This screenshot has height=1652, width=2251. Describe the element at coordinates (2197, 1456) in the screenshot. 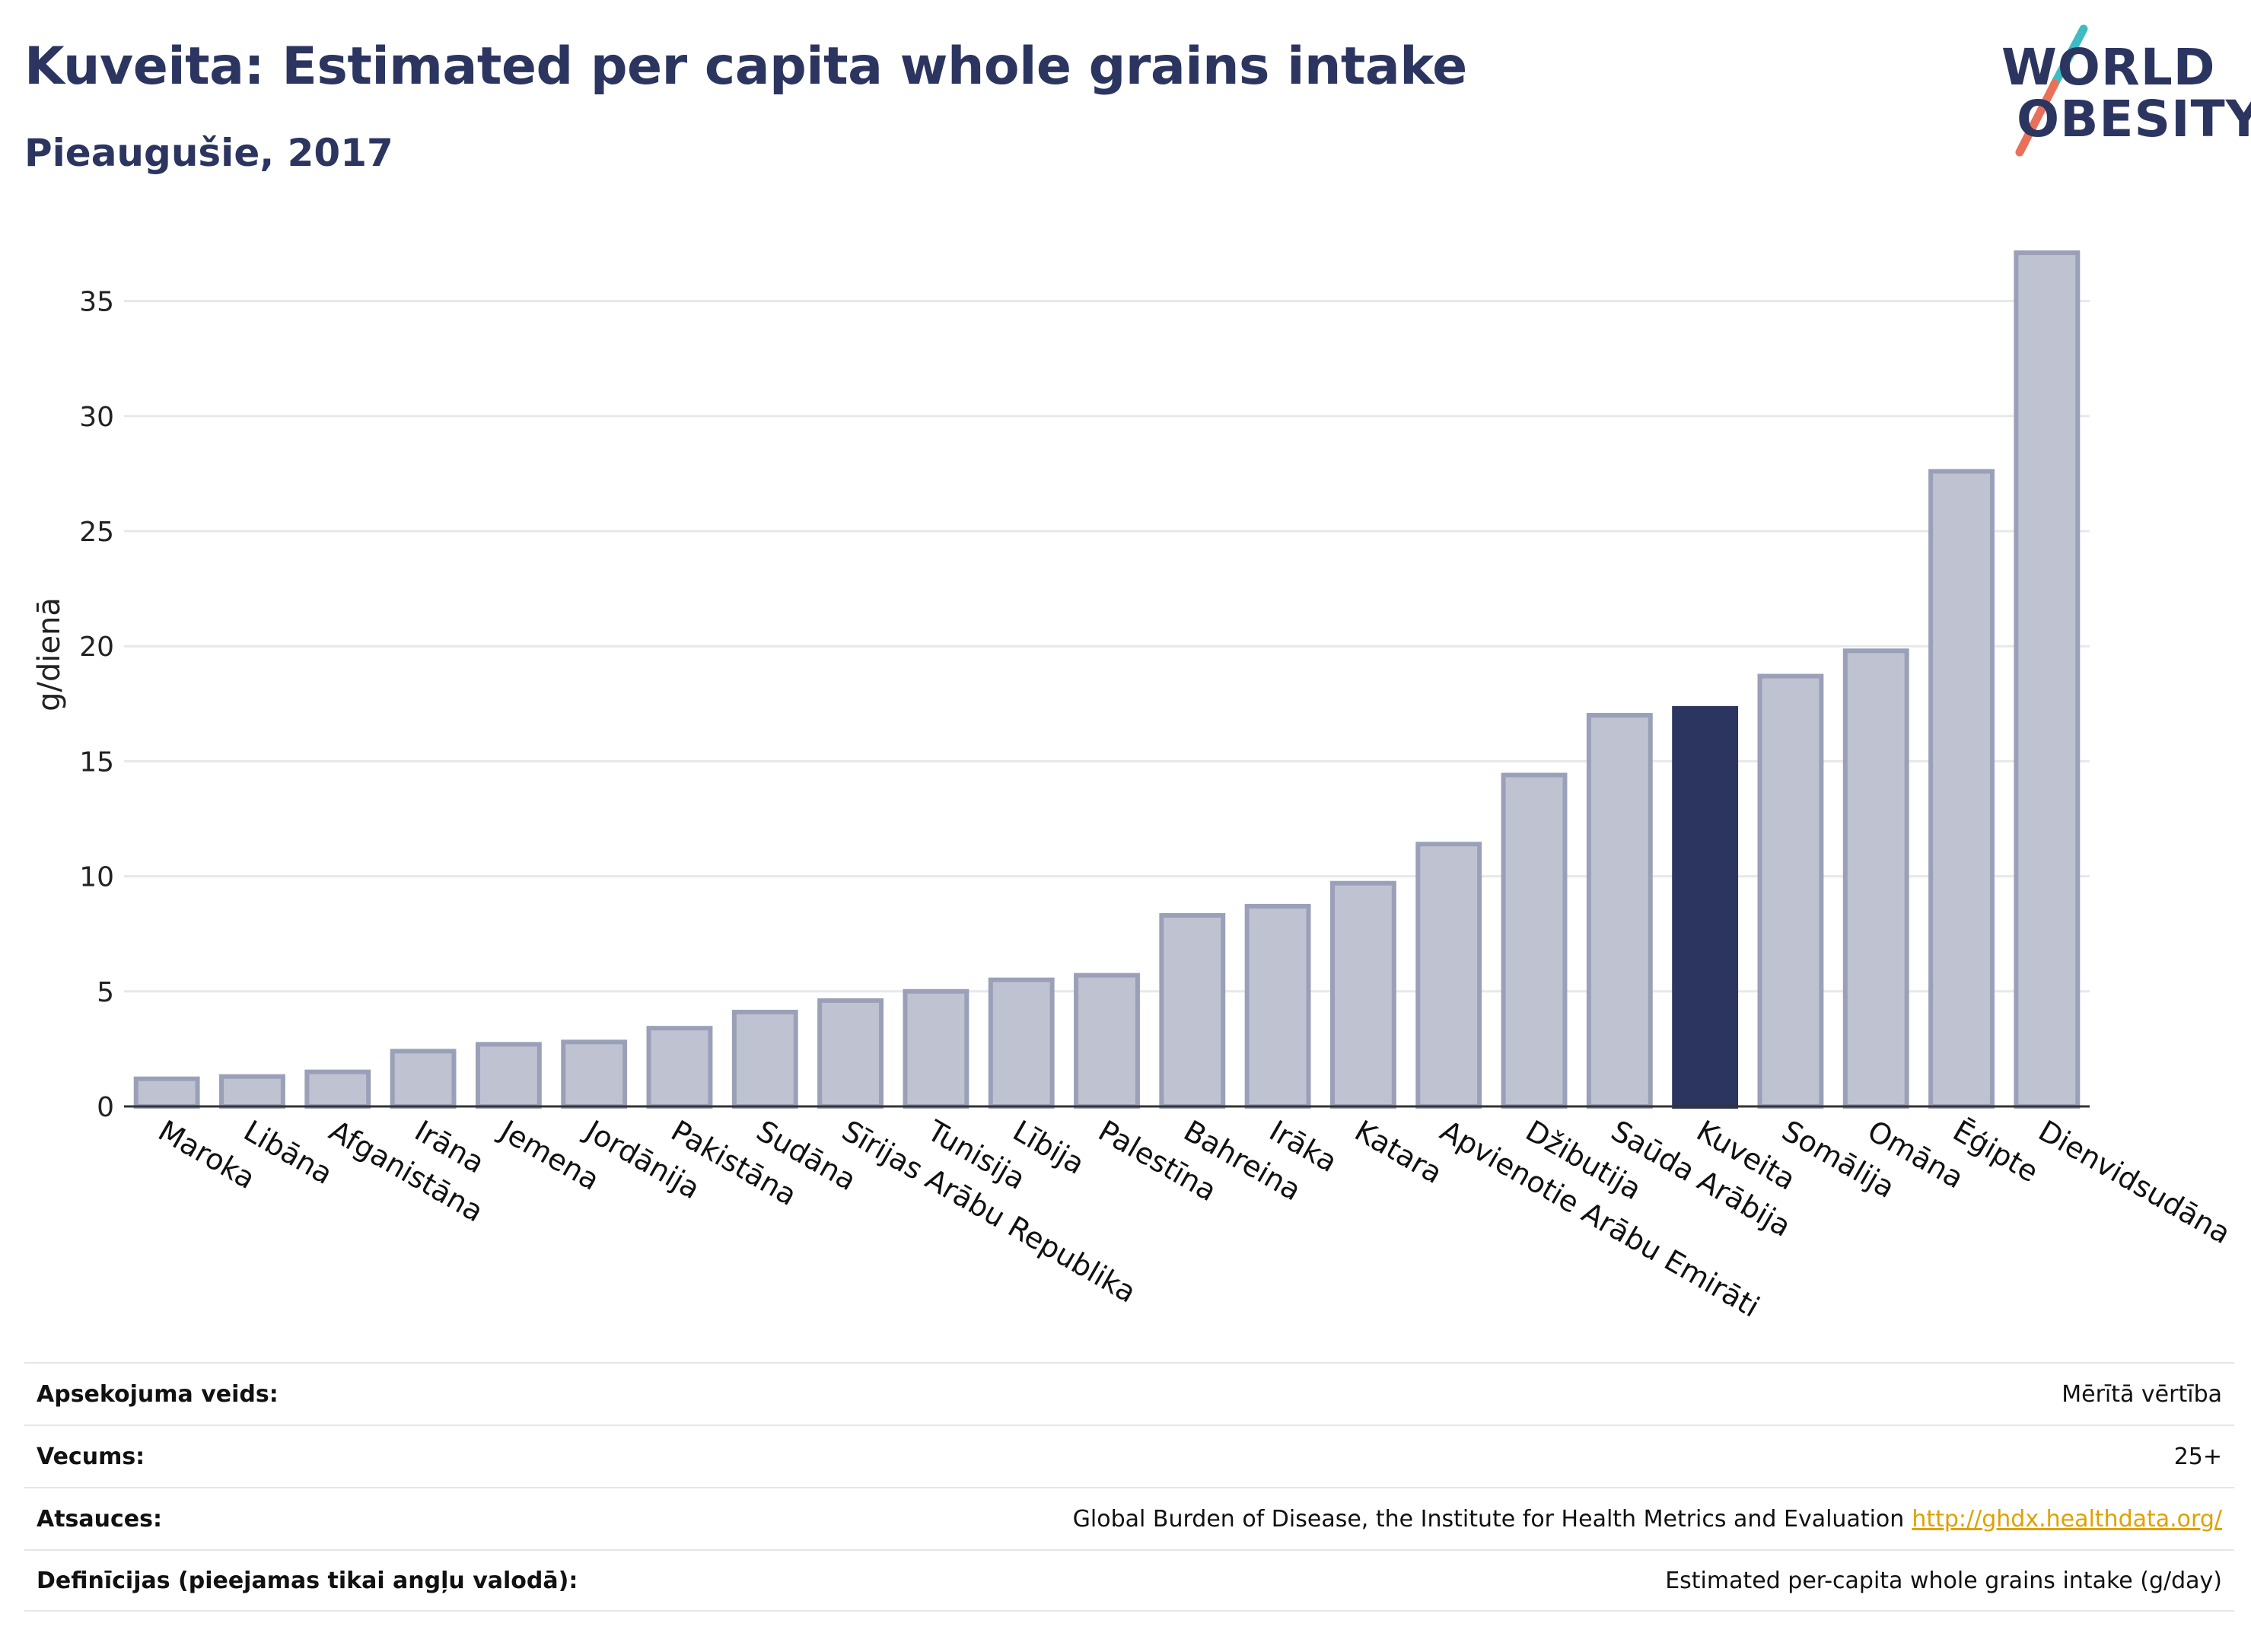

I see `meta-value: 25+` at that location.